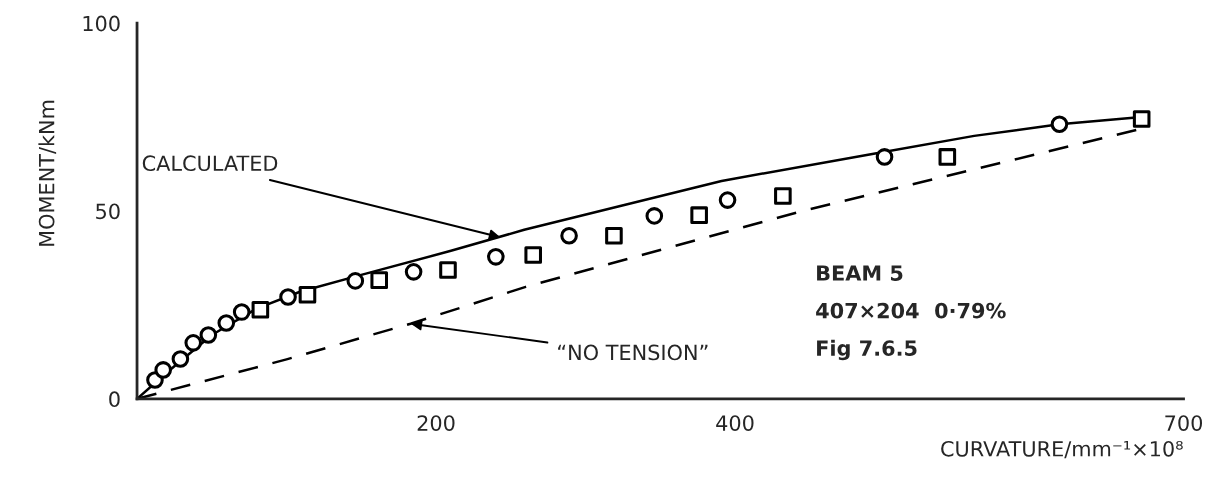 Image resolution: width=1229 pixels, height=493 pixels. I want to click on x-tick-label: 200, so click(436, 423).